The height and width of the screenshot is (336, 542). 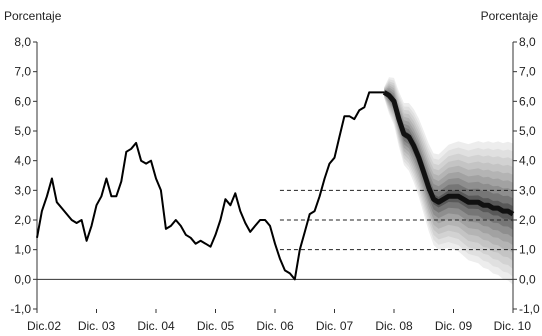 What do you see at coordinates (529, 309) in the screenshot?
I see `y-tick-label-right: -1,0` at bounding box center [529, 309].